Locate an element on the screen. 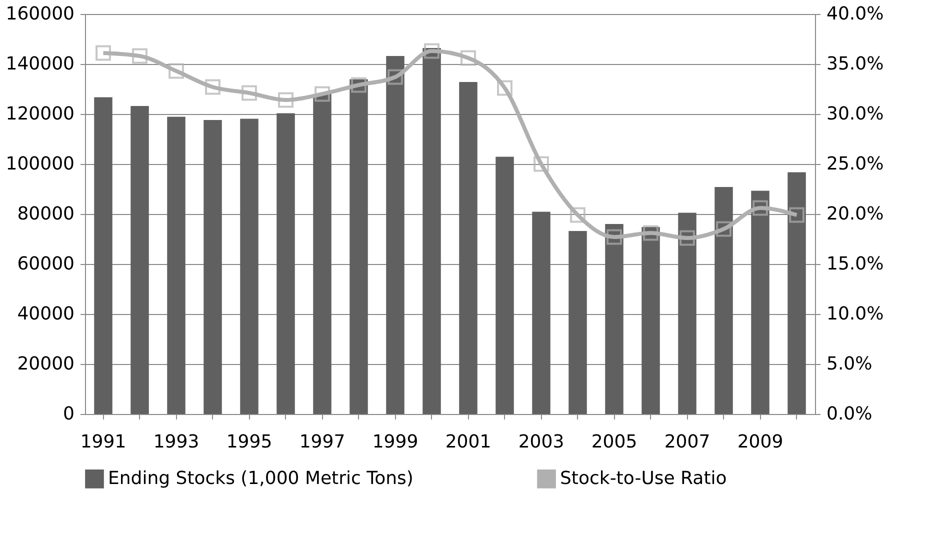 The width and height of the screenshot is (948, 535). y2-tick-label: 15.0% is located at coordinates (855, 264).